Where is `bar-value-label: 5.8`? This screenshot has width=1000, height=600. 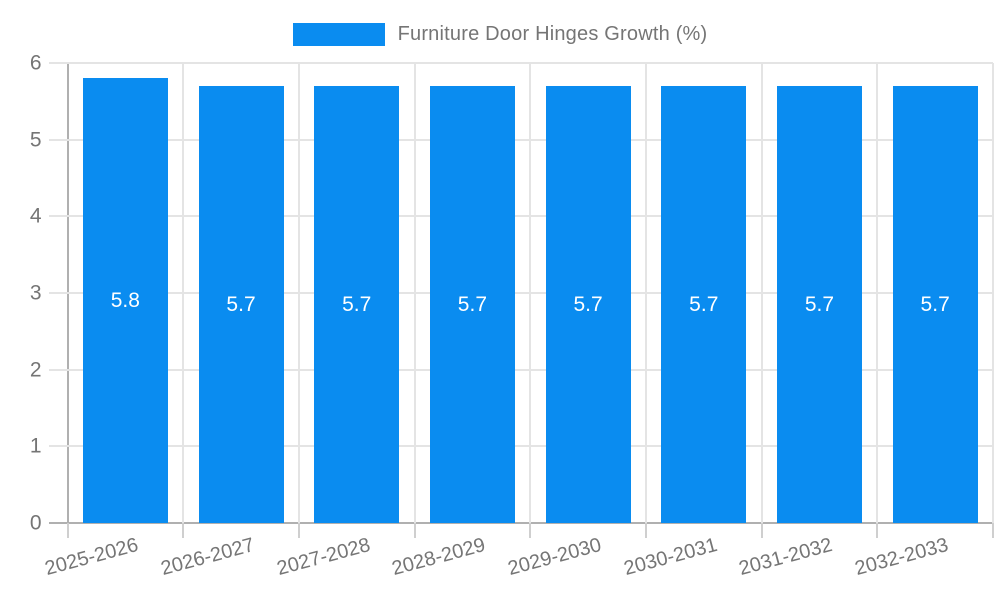 bar-value-label: 5.8 is located at coordinates (125, 300).